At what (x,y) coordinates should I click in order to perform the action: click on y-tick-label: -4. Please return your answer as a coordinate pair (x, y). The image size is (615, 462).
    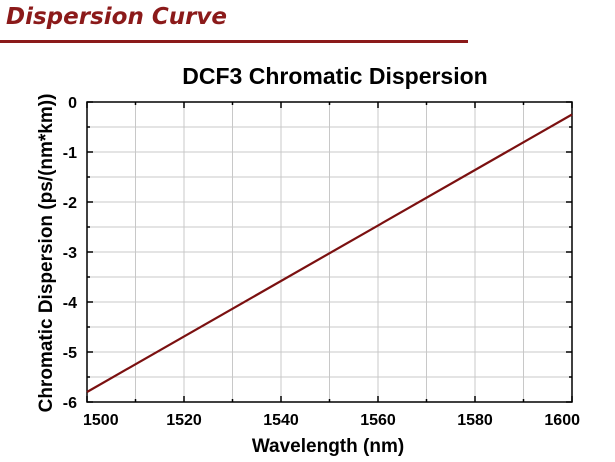
    Looking at the image, I should click on (70, 303).